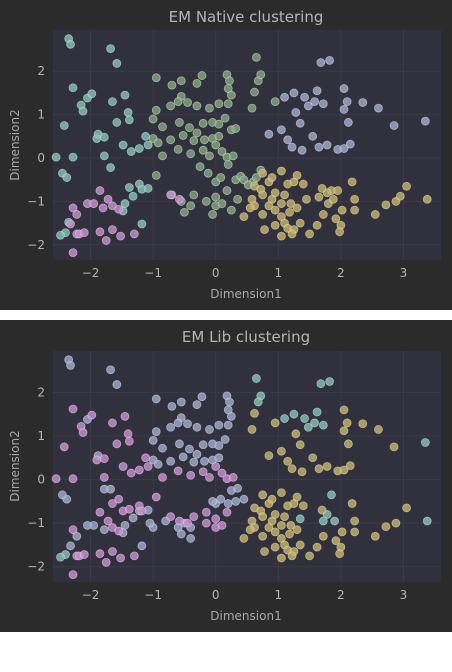 Image resolution: width=452 pixels, height=672 pixels. What do you see at coordinates (41, 158) in the screenshot?
I see `y-tick-label: 0` at bounding box center [41, 158].